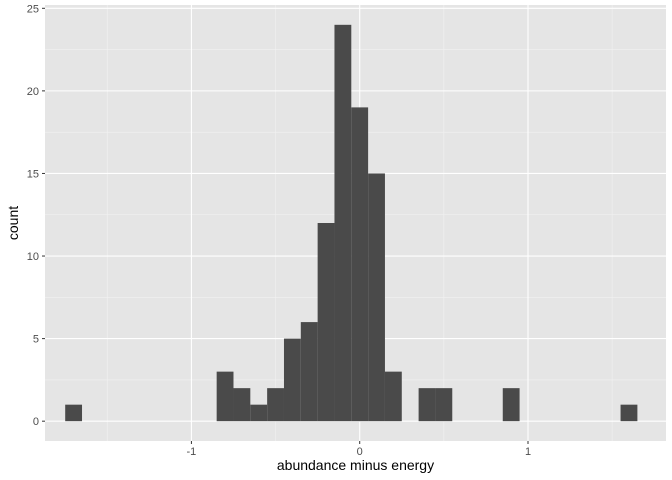  Describe the element at coordinates (192, 452) in the screenshot. I see `x-tick-label: -1` at that location.